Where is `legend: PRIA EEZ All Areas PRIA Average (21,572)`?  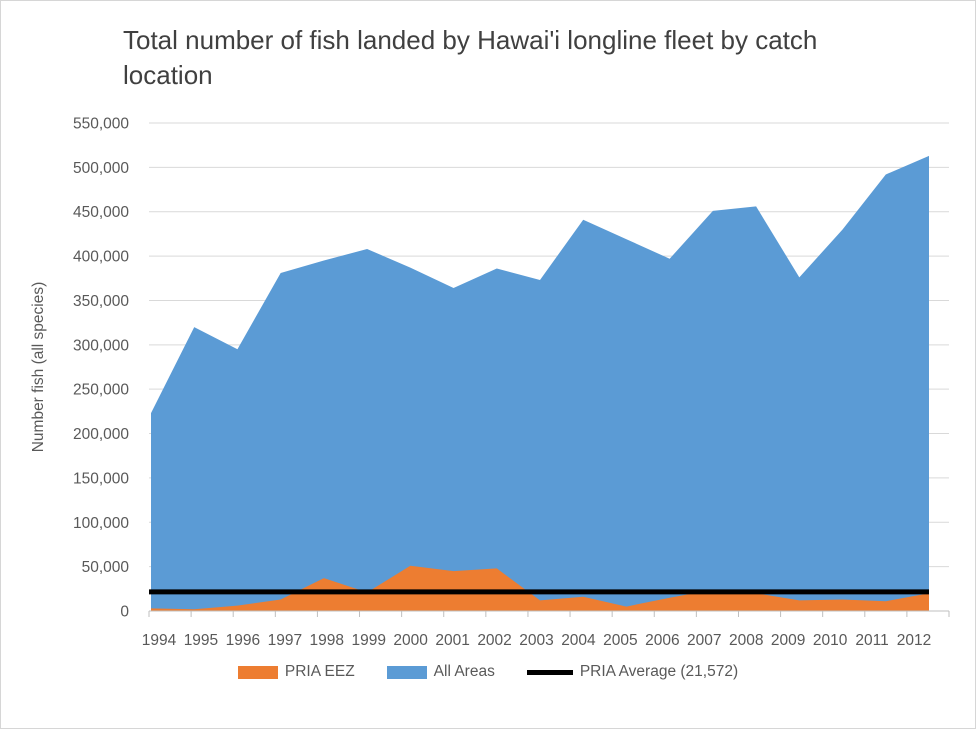
legend: PRIA EEZ All Areas PRIA Average (21,572) is located at coordinates (488, 672).